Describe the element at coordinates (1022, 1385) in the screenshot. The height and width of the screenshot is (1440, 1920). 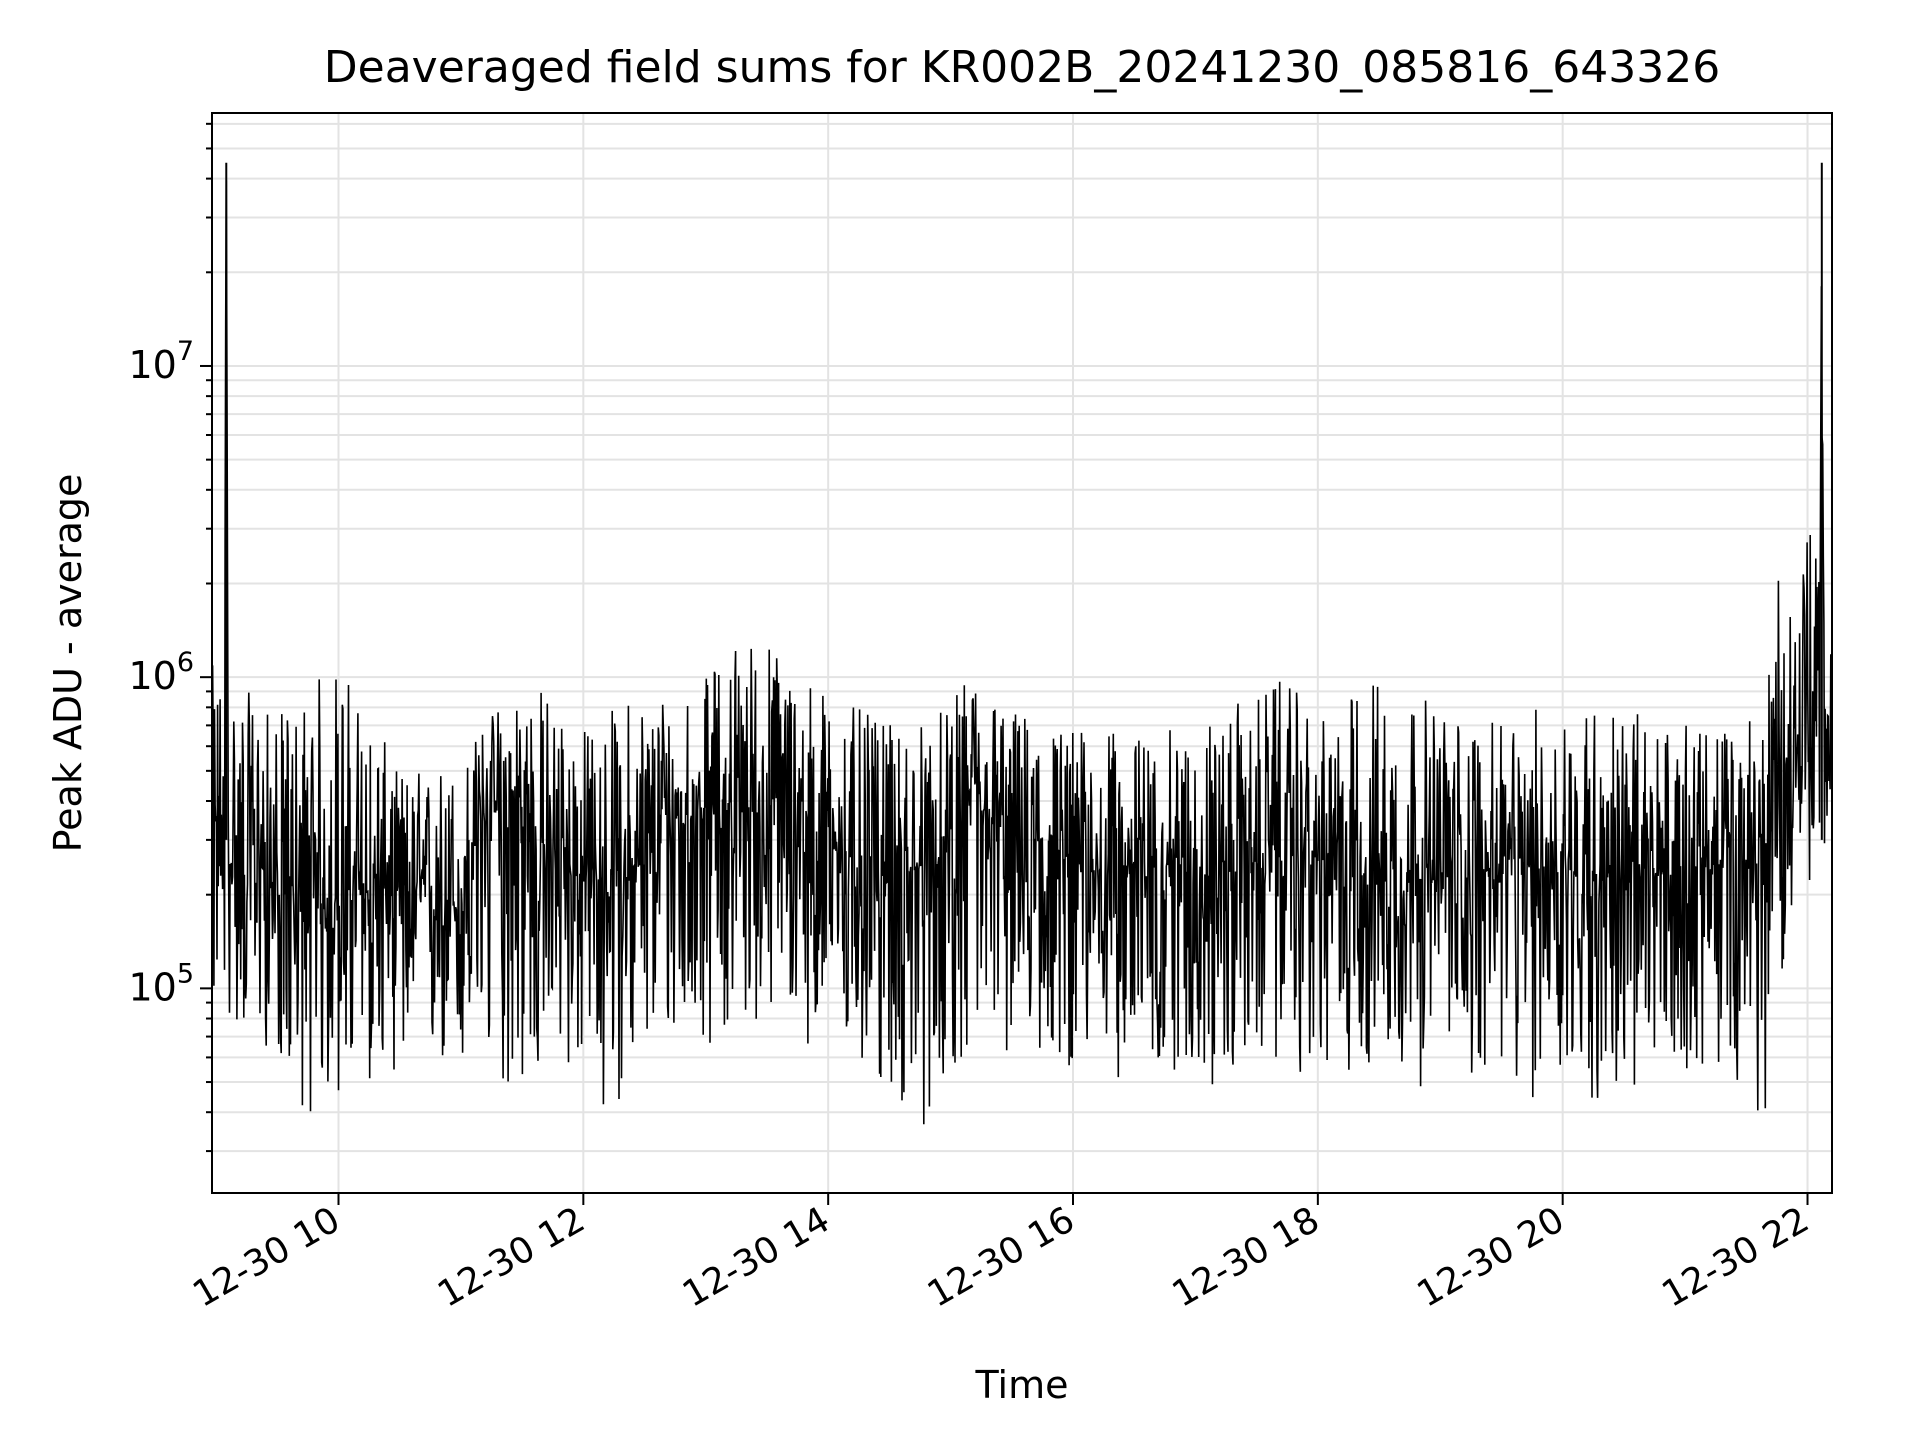
I see `x-axis-label: Time` at that location.